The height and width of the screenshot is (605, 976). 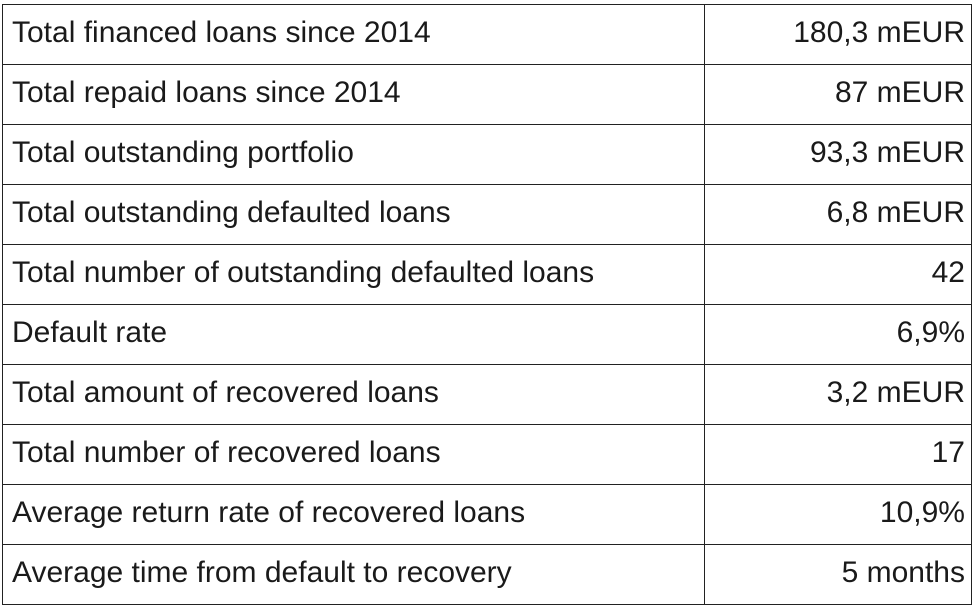 What do you see at coordinates (838, 154) in the screenshot?
I see `row-value: 93,3 mEUR` at bounding box center [838, 154].